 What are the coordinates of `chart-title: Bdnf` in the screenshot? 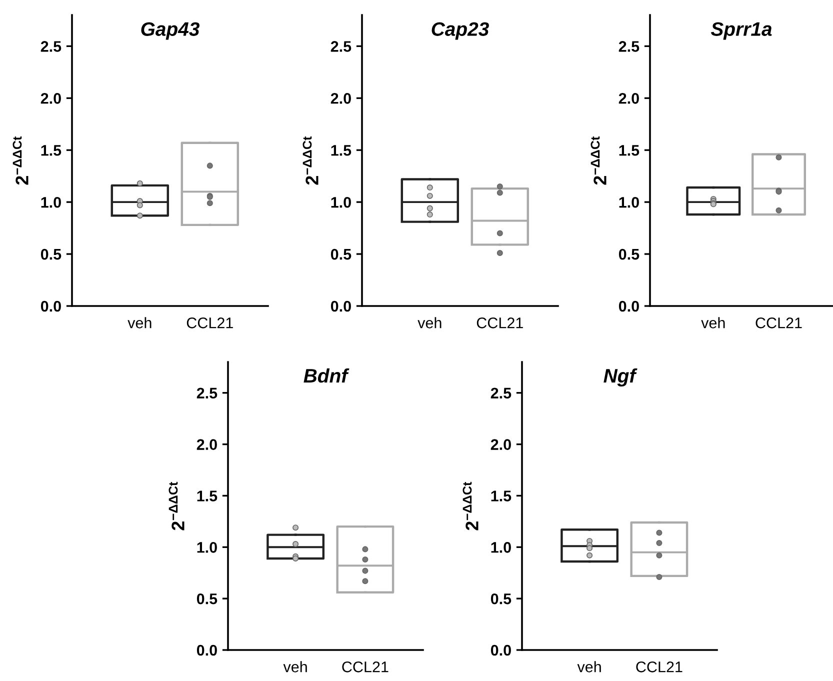 It's located at (327, 375).